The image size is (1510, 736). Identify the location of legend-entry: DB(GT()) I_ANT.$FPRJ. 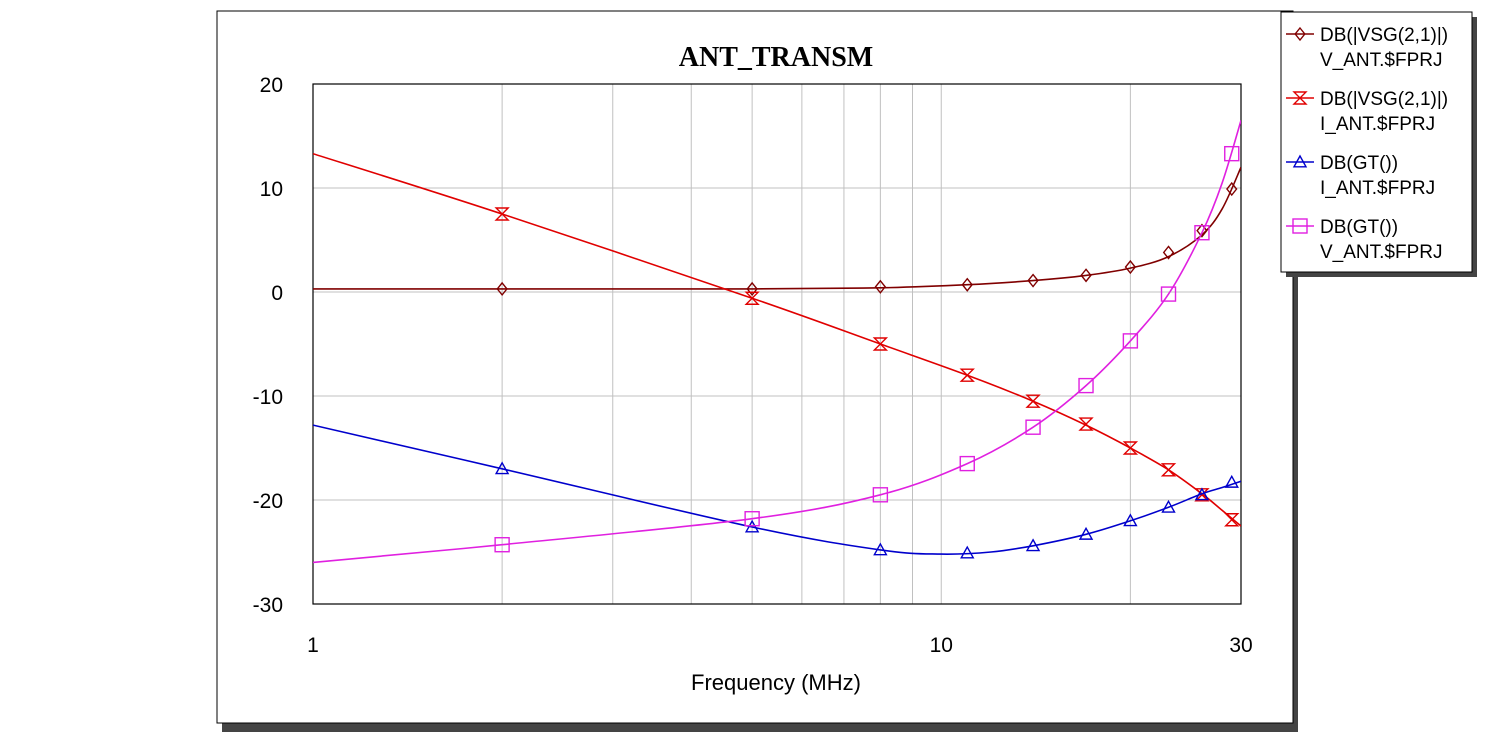
(1360, 176).